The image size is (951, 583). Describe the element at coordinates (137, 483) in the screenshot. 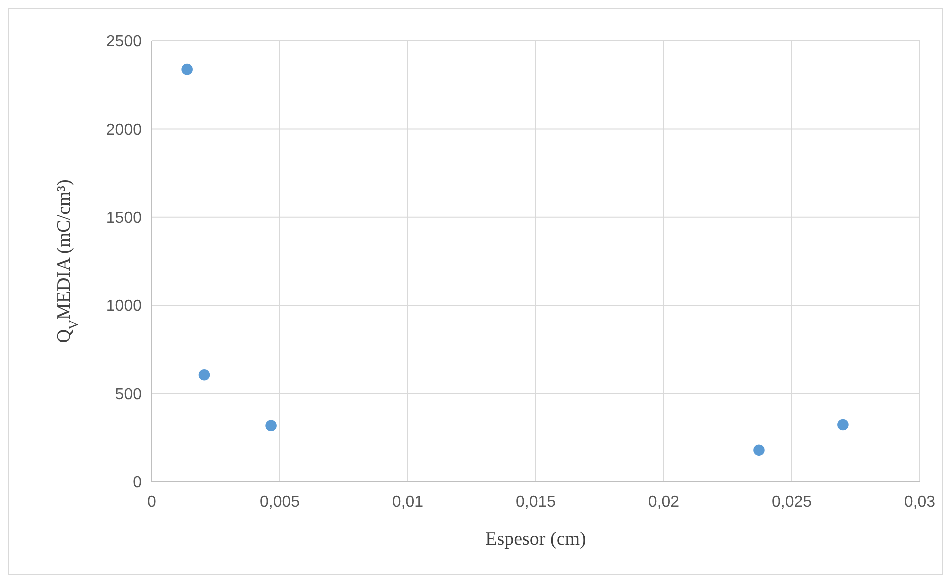

I see `y-tick-label: 0` at that location.